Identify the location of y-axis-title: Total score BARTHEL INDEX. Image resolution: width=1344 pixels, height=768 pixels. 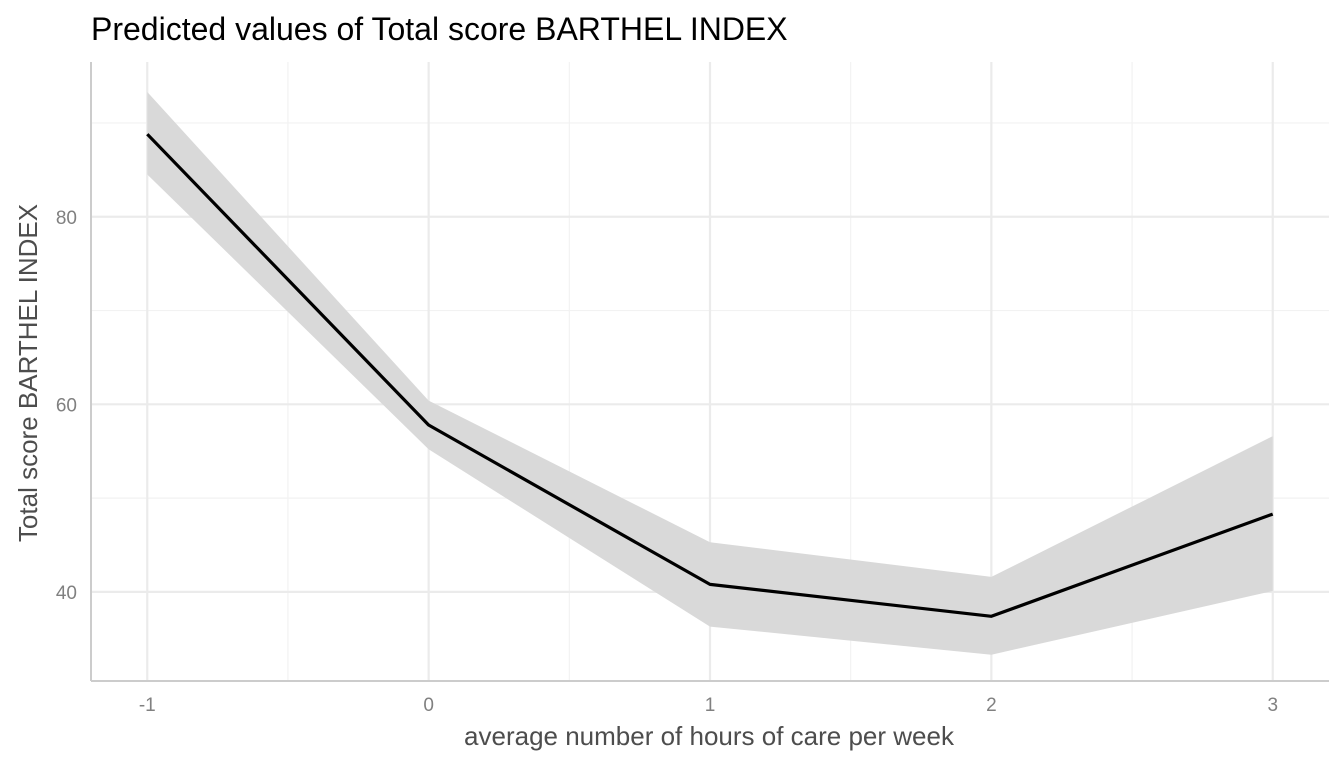
(28, 373).